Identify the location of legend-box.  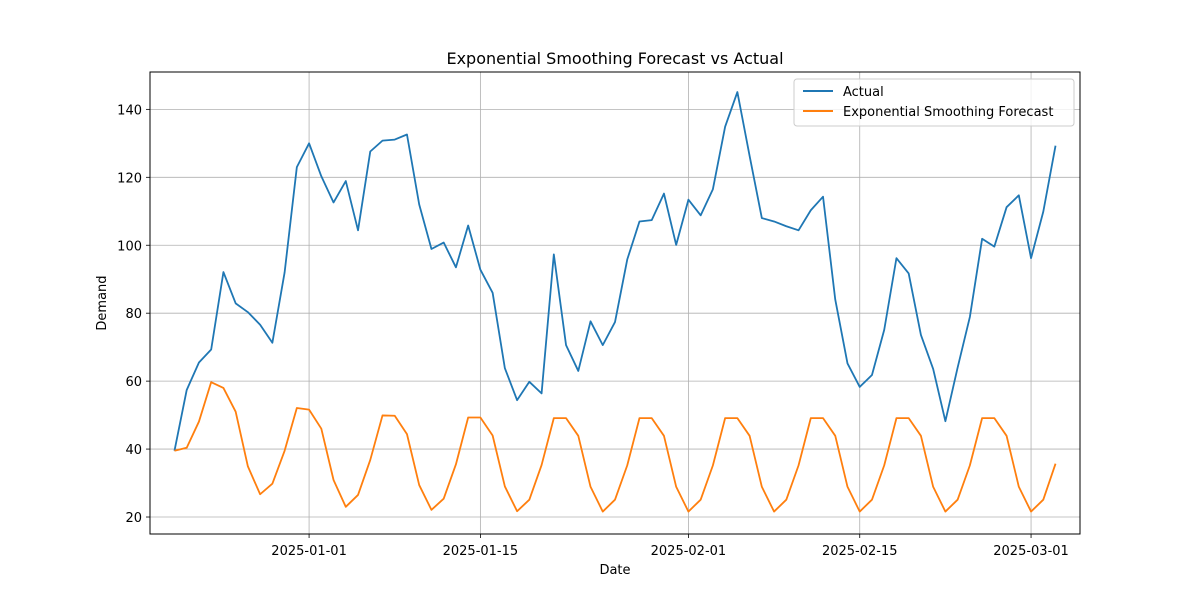
(934, 102).